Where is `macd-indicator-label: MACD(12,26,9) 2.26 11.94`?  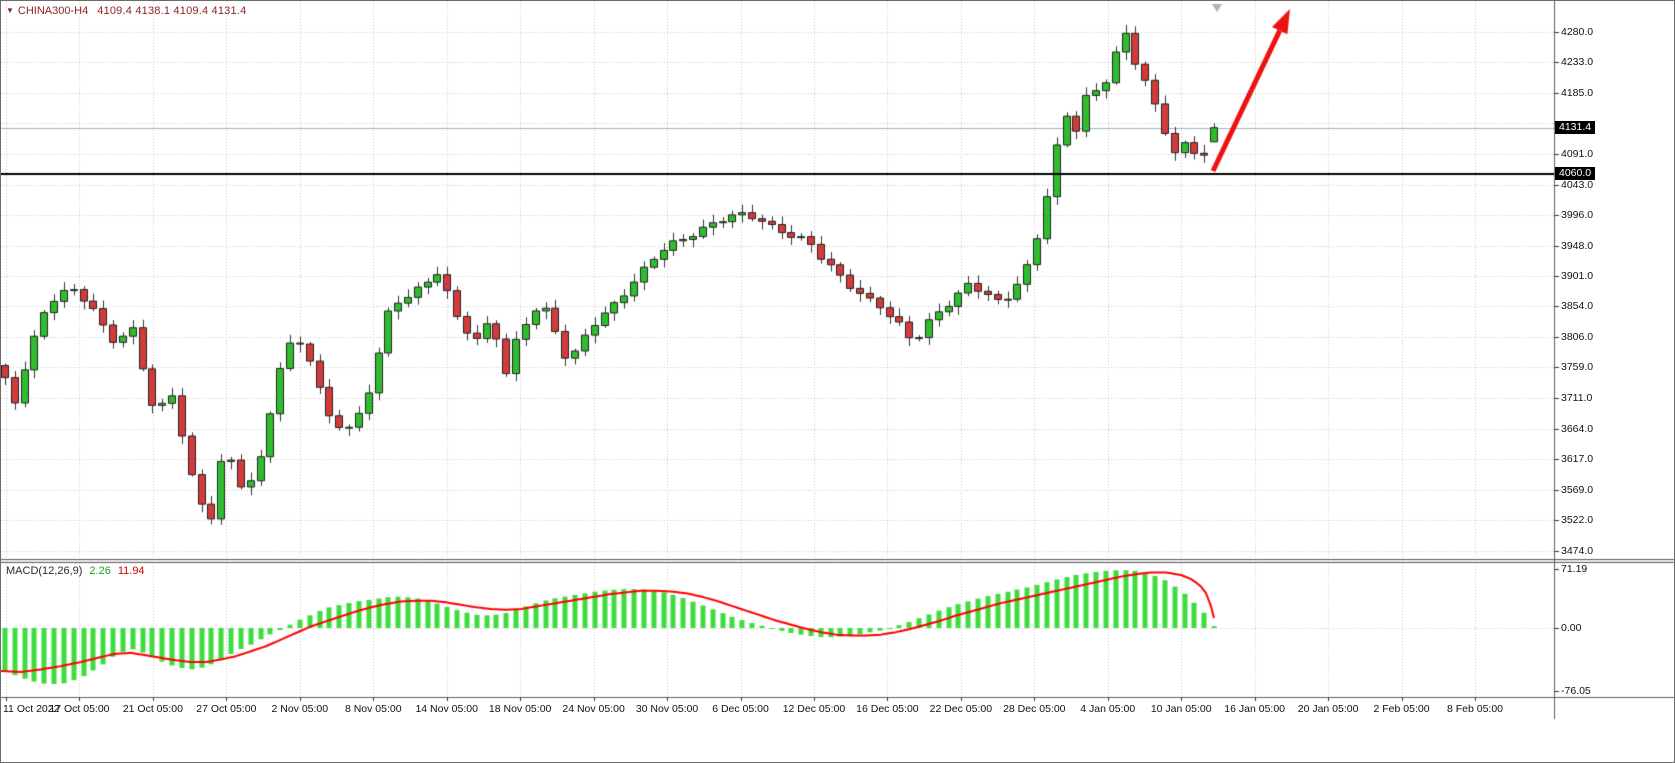 macd-indicator-label: MACD(12,26,9) 2.26 11.94 is located at coordinates (75, 571).